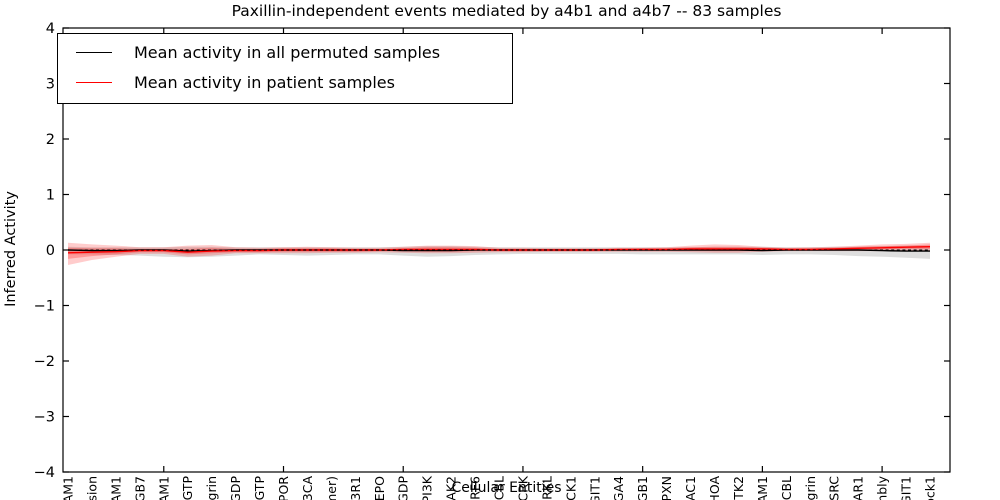  What do you see at coordinates (287, 52) in the screenshot?
I see `legend-label-permuted: Mean activity in all permuted samples` at bounding box center [287, 52].